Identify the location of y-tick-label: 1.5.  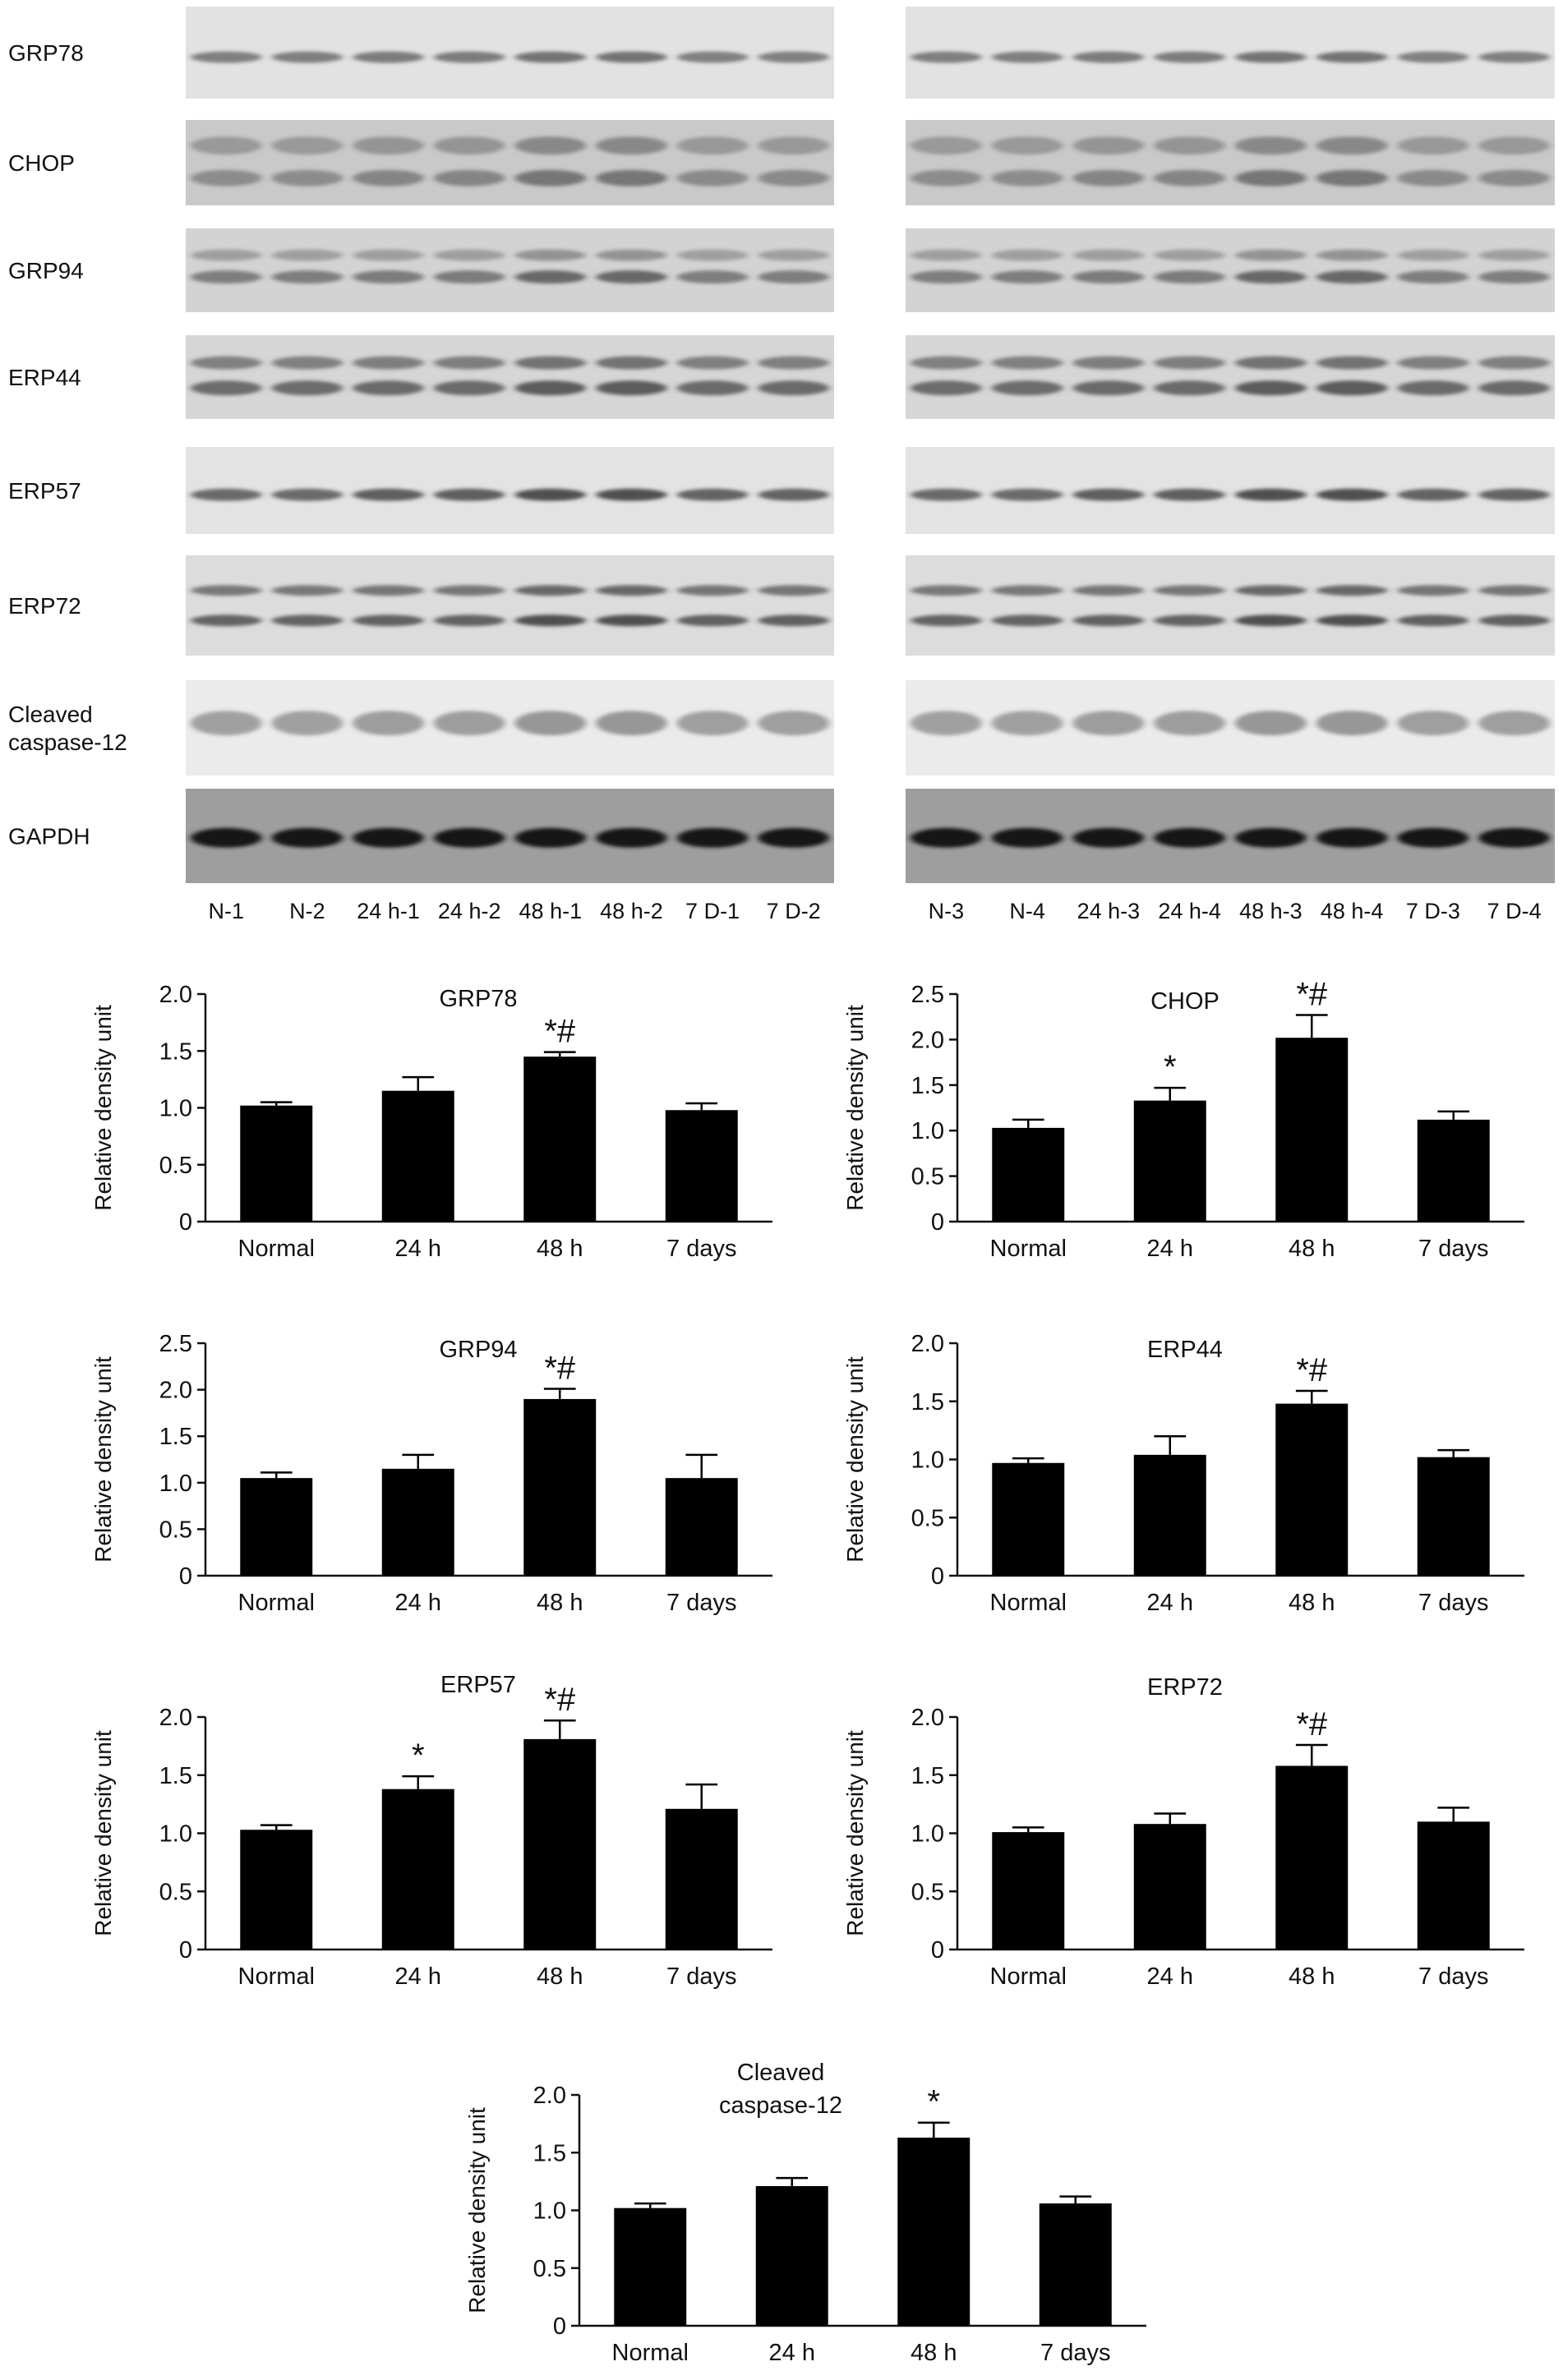
(927, 1402).